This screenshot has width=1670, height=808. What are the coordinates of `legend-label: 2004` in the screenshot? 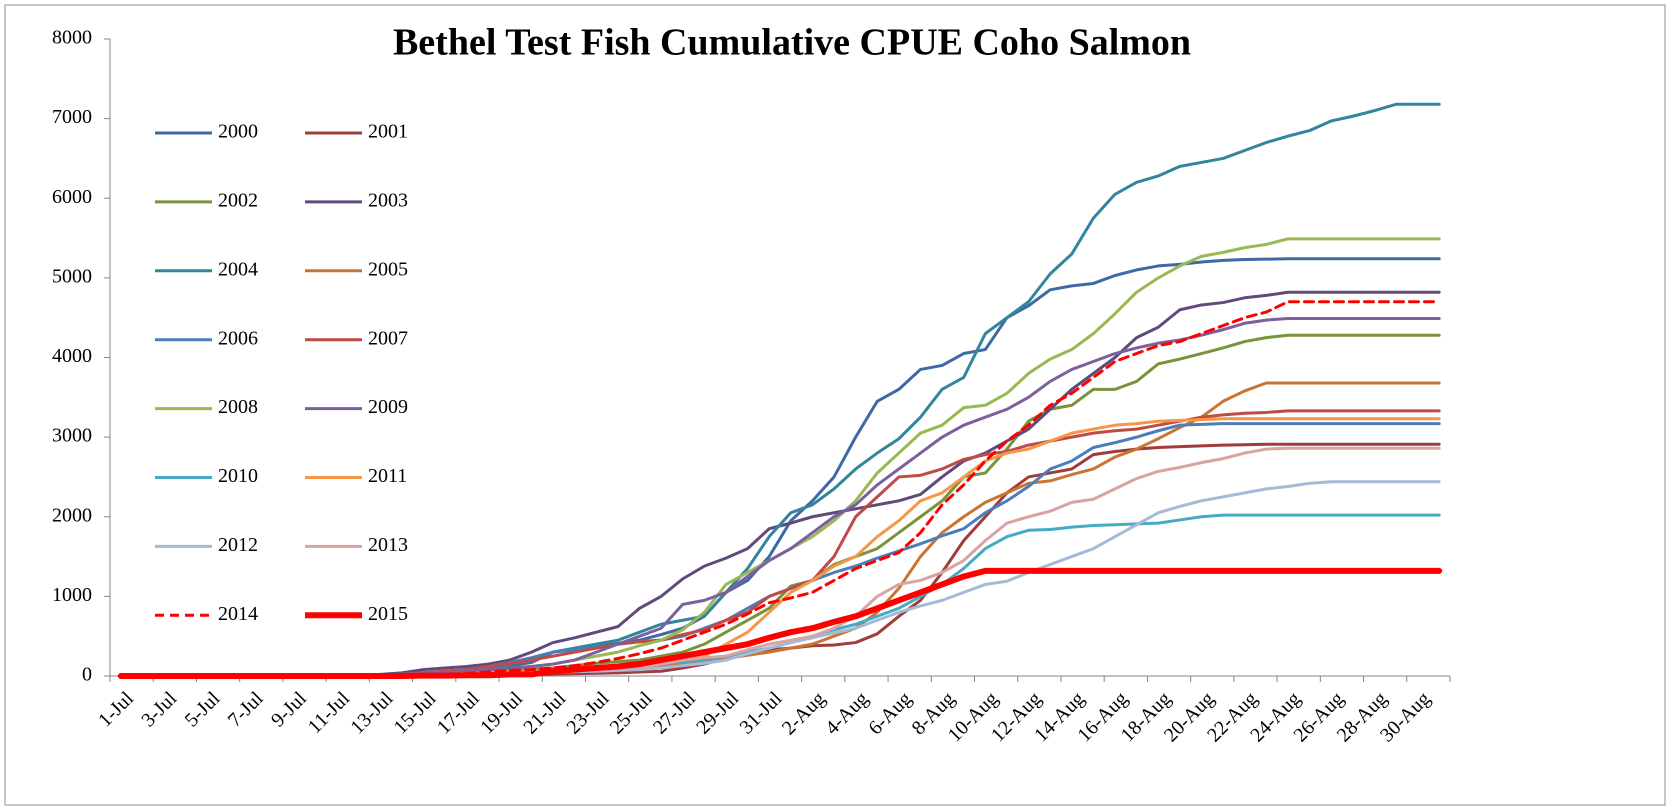 It's located at (238, 269).